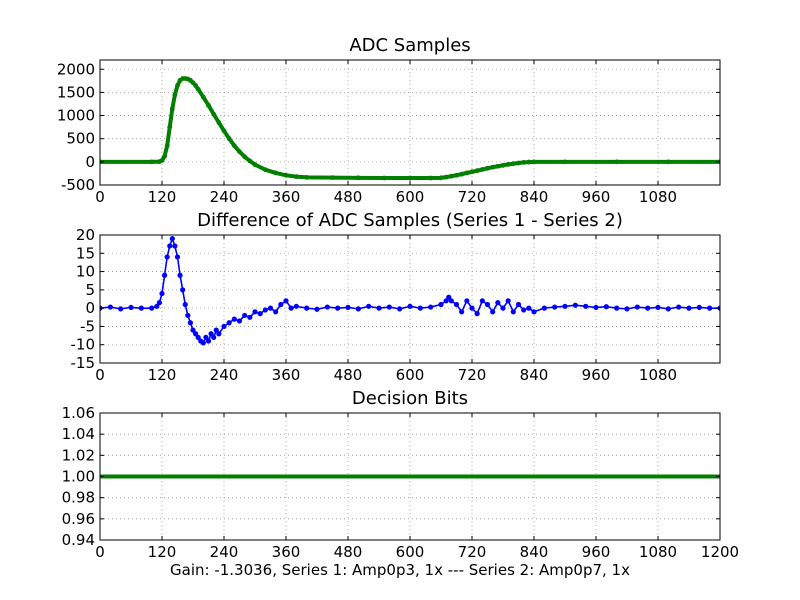 The image size is (800, 600). Describe the element at coordinates (409, 45) in the screenshot. I see `subplot-title: ADC Samples` at that location.